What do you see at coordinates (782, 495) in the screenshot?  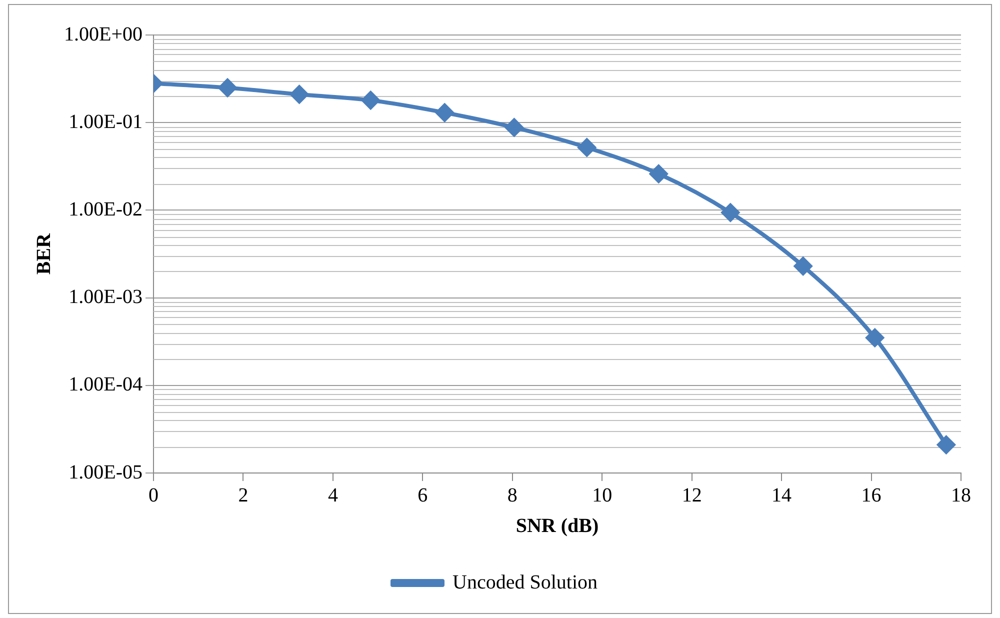 I see `x-tick-label: 14` at bounding box center [782, 495].